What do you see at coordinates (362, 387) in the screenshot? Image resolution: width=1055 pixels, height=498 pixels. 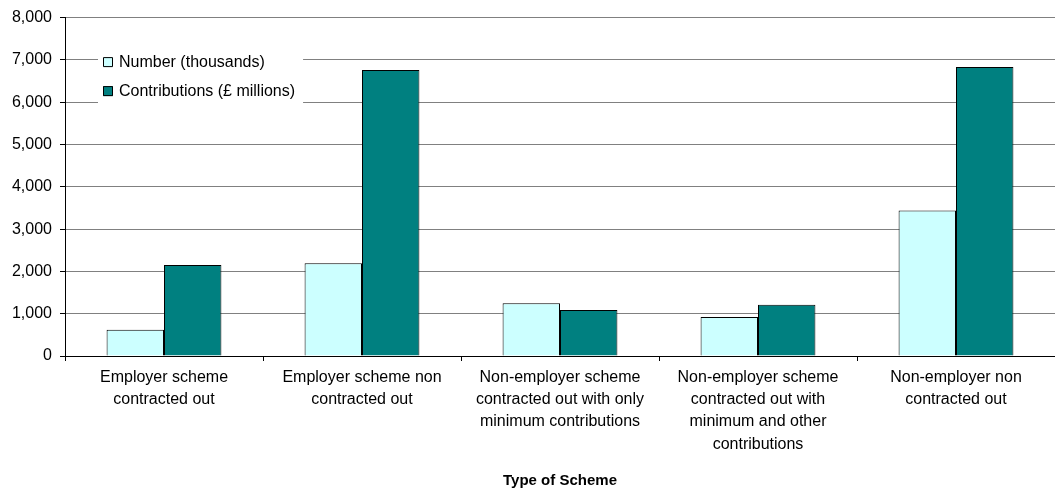 I see `x-tick-label: Employer scheme non contracted out` at bounding box center [362, 387].